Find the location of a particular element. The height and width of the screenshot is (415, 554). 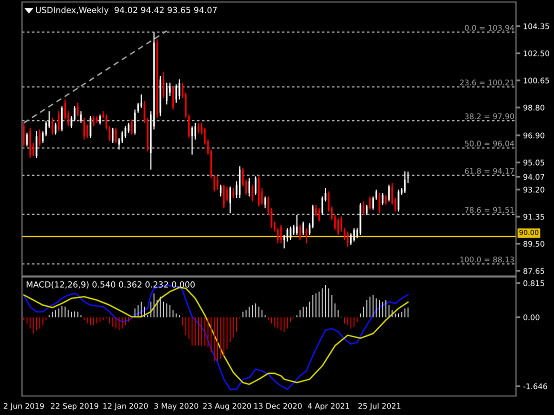

text: USDIndex,Weekly 94.02 94.42 93.65 94.07 is located at coordinates (126, 10).